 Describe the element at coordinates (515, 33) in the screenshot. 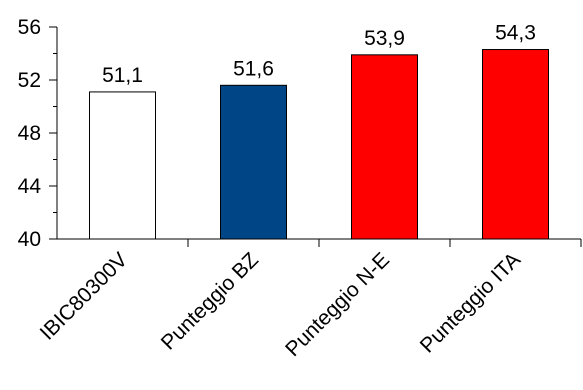

I see `bar-value-label: 54,3` at that location.